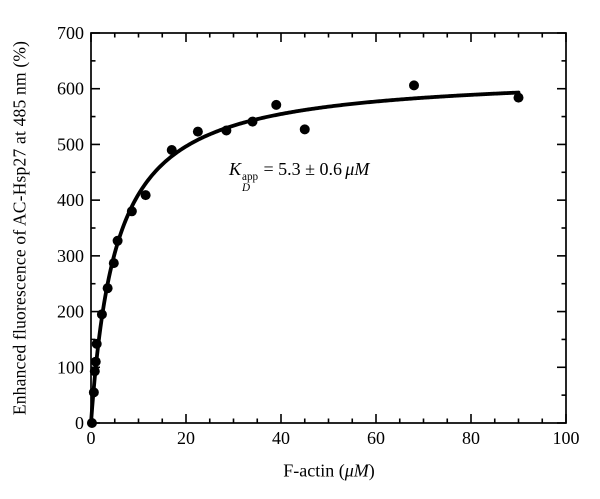 The image size is (600, 499). What do you see at coordinates (70, 200) in the screenshot?
I see `y-tick-label: 400` at bounding box center [70, 200].